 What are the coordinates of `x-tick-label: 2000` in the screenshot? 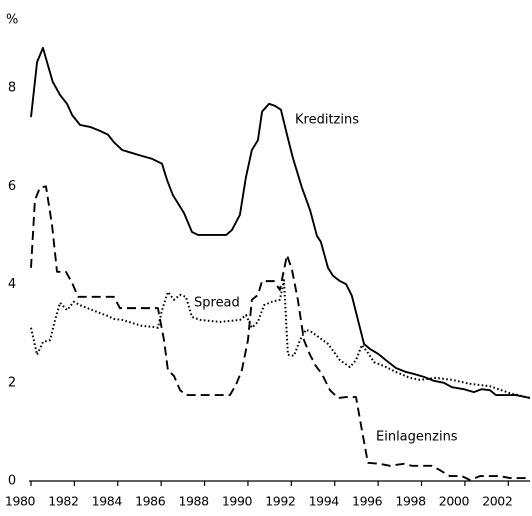 It's located at (454, 501).